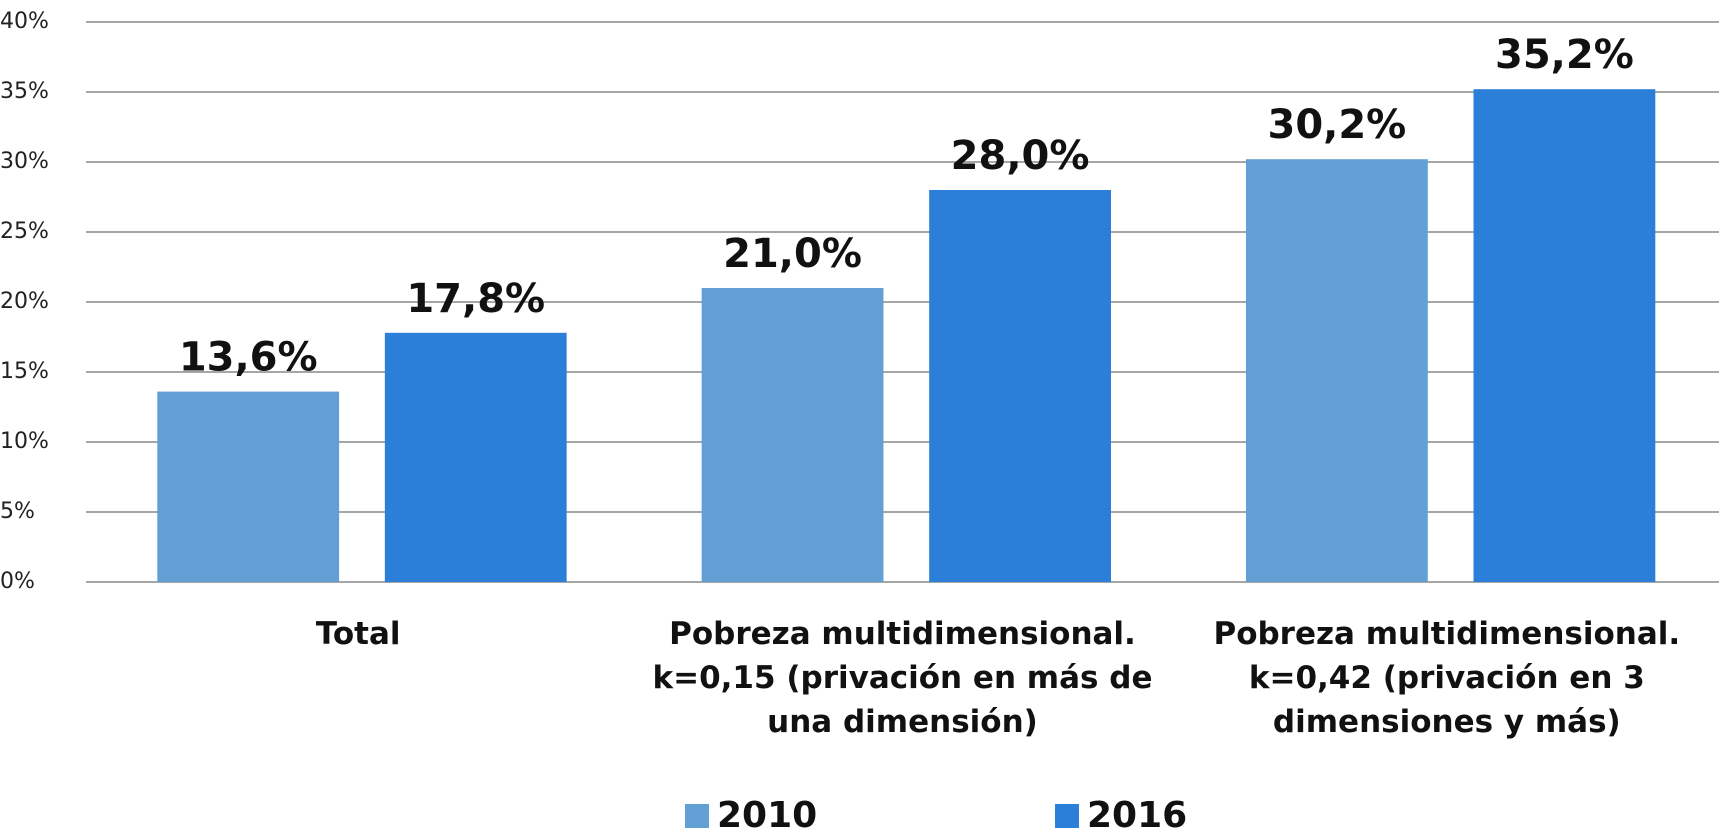 The width and height of the screenshot is (1719, 837). Describe the element at coordinates (24, 21) in the screenshot. I see `y-tick-label: 40%` at that location.